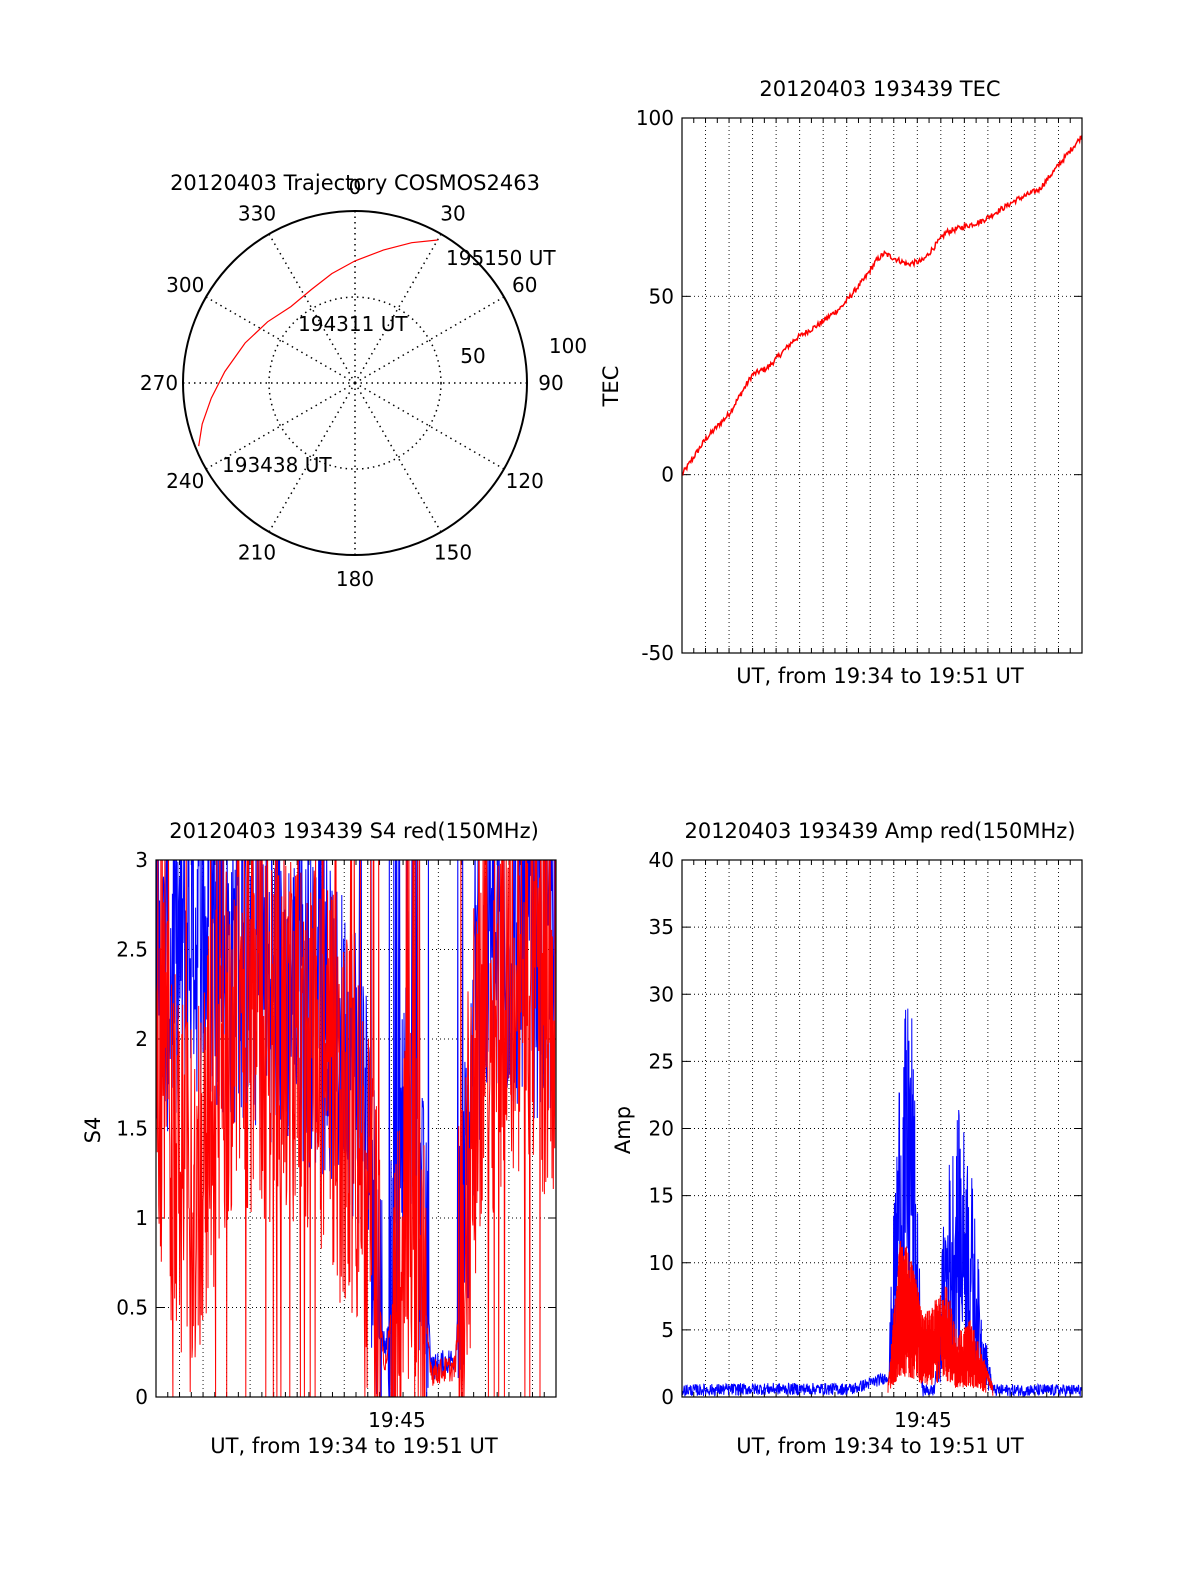 Image resolution: width=1200 pixels, height=1575 pixels. Describe the element at coordinates (453, 553) in the screenshot. I see `polar-angle-label: 150` at that location.